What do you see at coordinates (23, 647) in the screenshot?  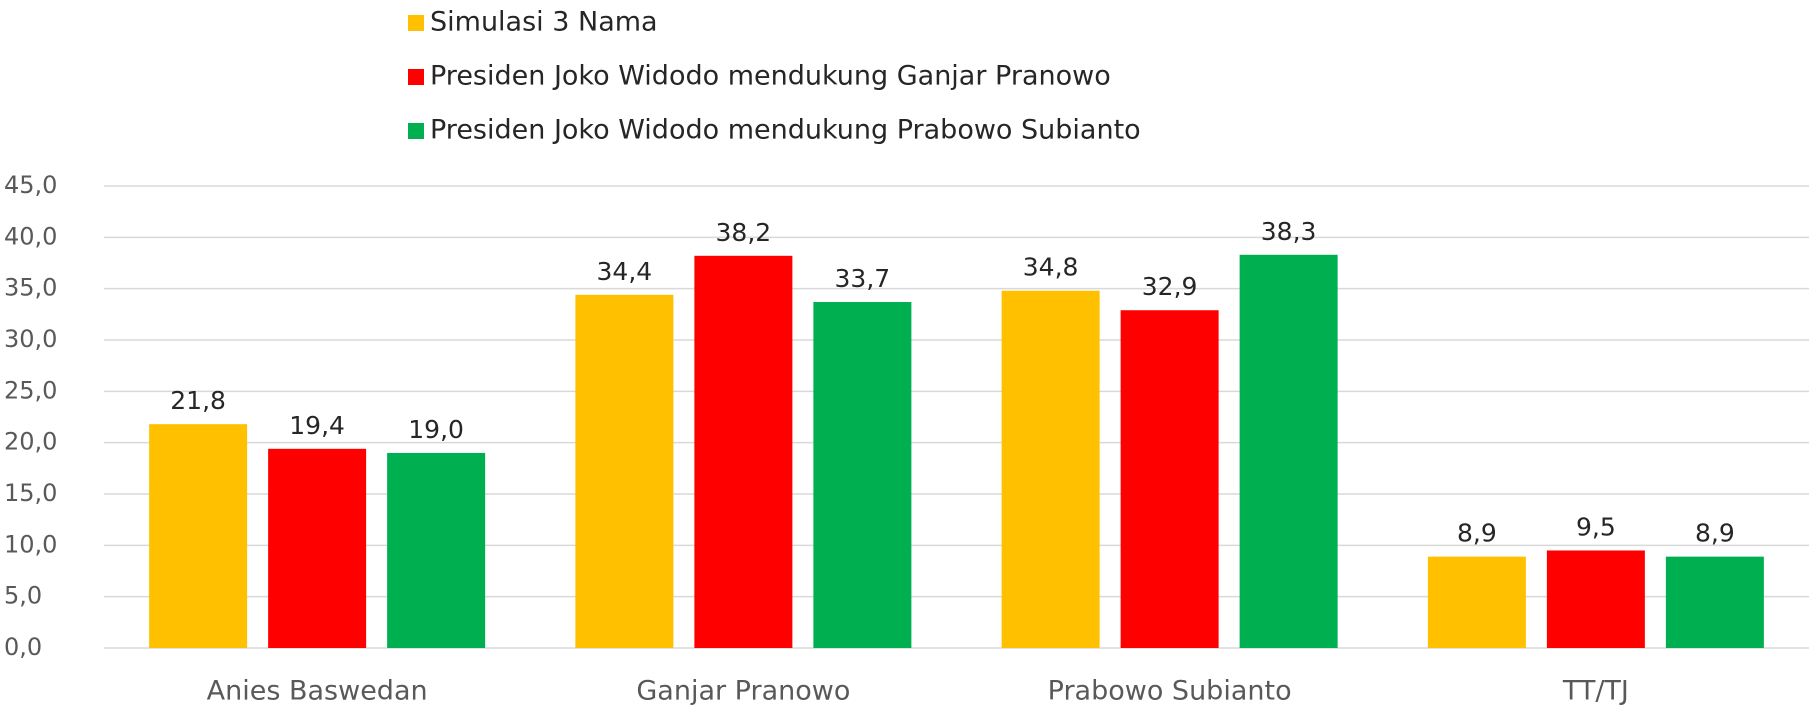 I see `y-tick-label: 0,0` at bounding box center [23, 647].